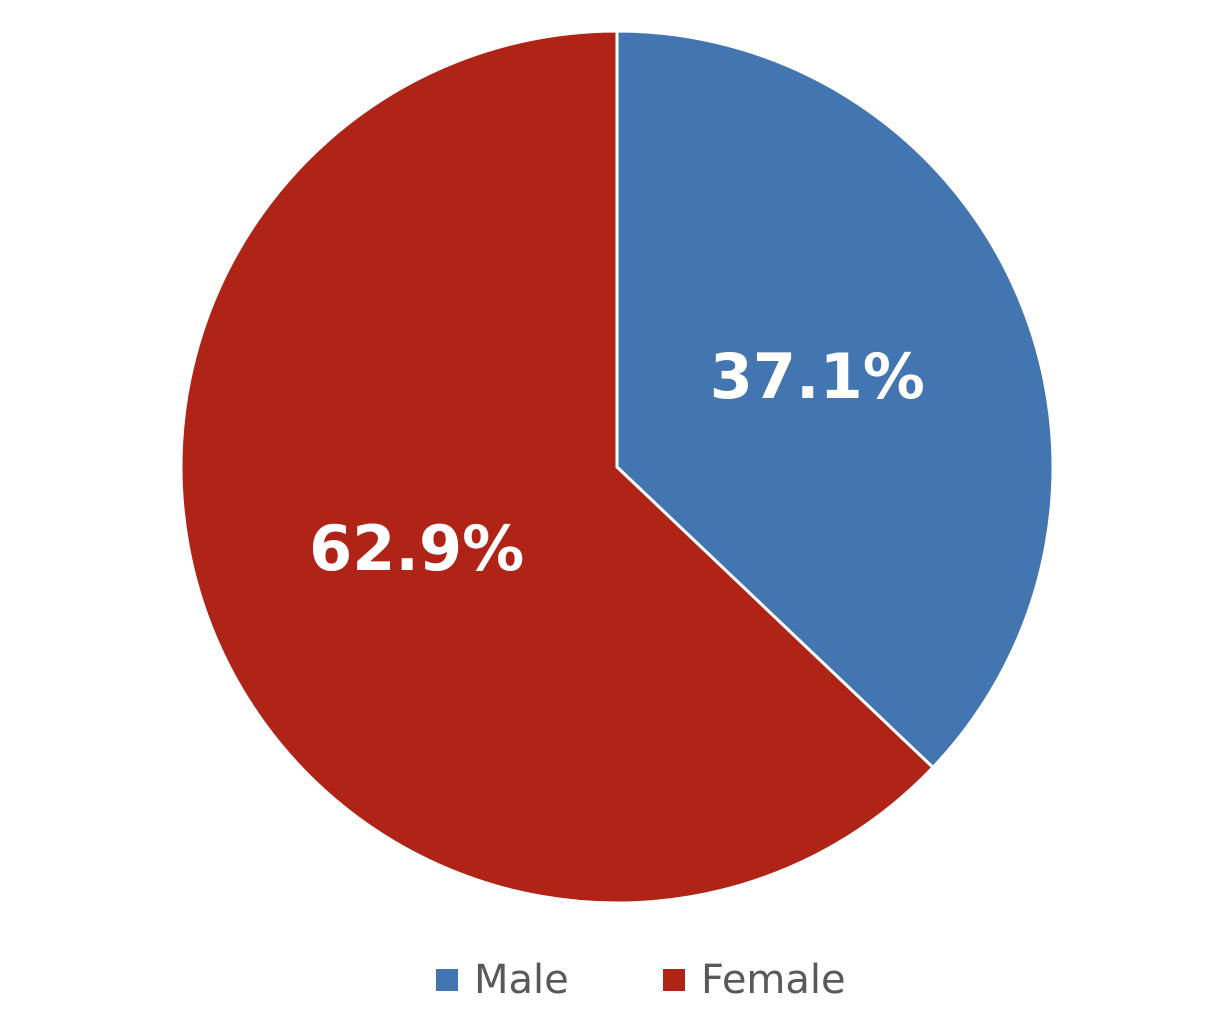 The image size is (1226, 1030). What do you see at coordinates (817, 376) in the screenshot?
I see `data-label: 37.1%` at bounding box center [817, 376].